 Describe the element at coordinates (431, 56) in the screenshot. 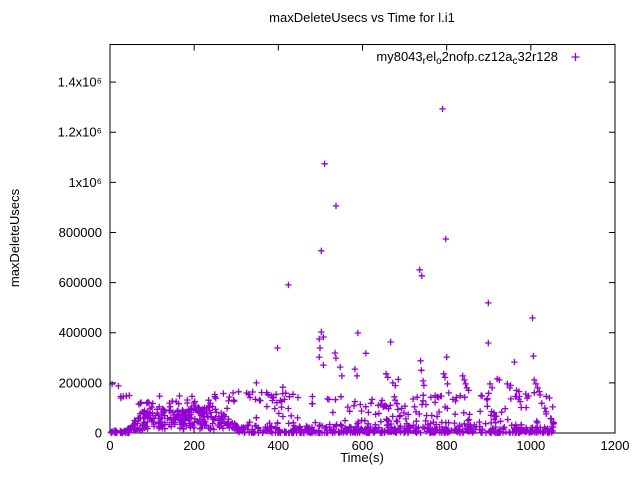

I see `legend-label-segment: el` at that location.